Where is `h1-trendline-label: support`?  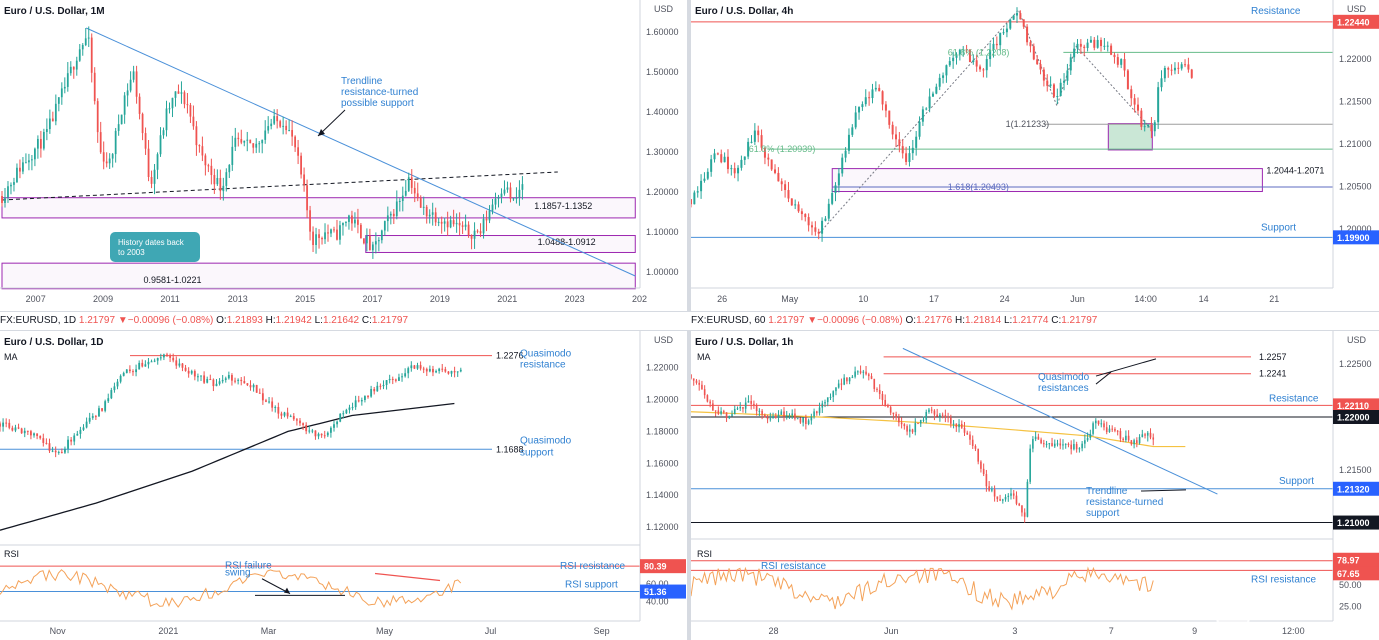 h1-trendline-label: support is located at coordinates (1103, 513).